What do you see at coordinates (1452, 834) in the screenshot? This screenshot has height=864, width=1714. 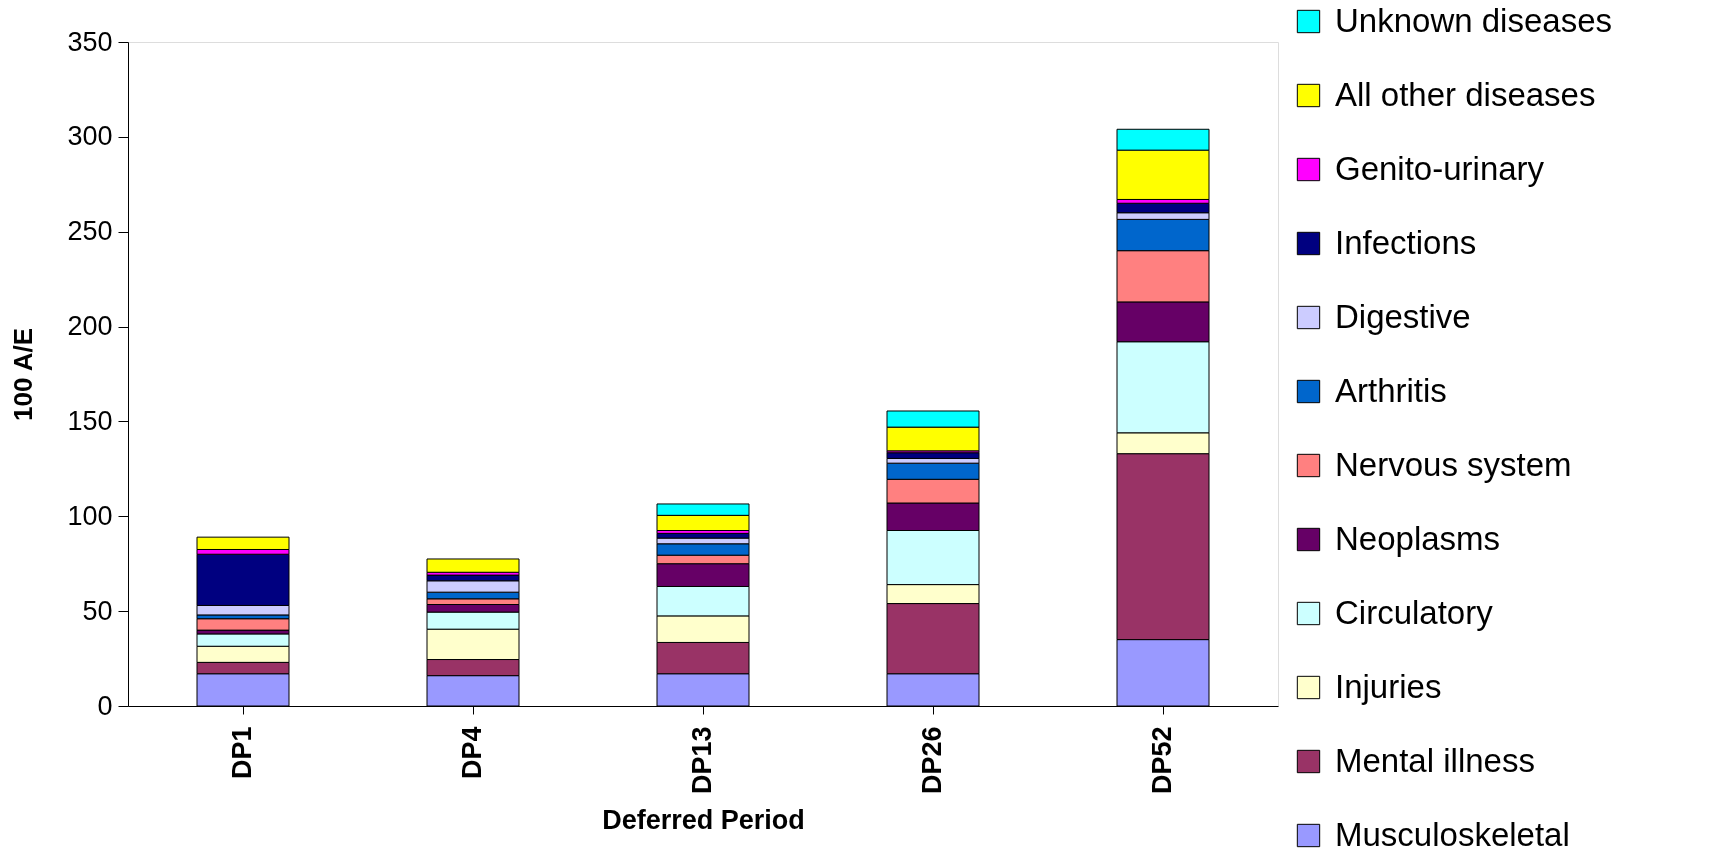 I see `legend-label: Musculoskeletal` at bounding box center [1452, 834].